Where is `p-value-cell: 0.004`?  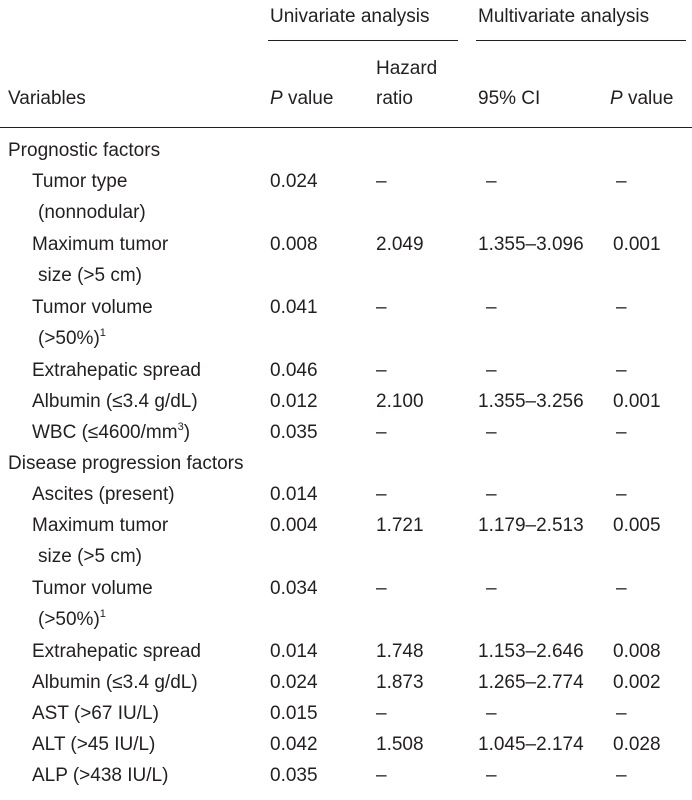 p-value-cell: 0.004 is located at coordinates (294, 525).